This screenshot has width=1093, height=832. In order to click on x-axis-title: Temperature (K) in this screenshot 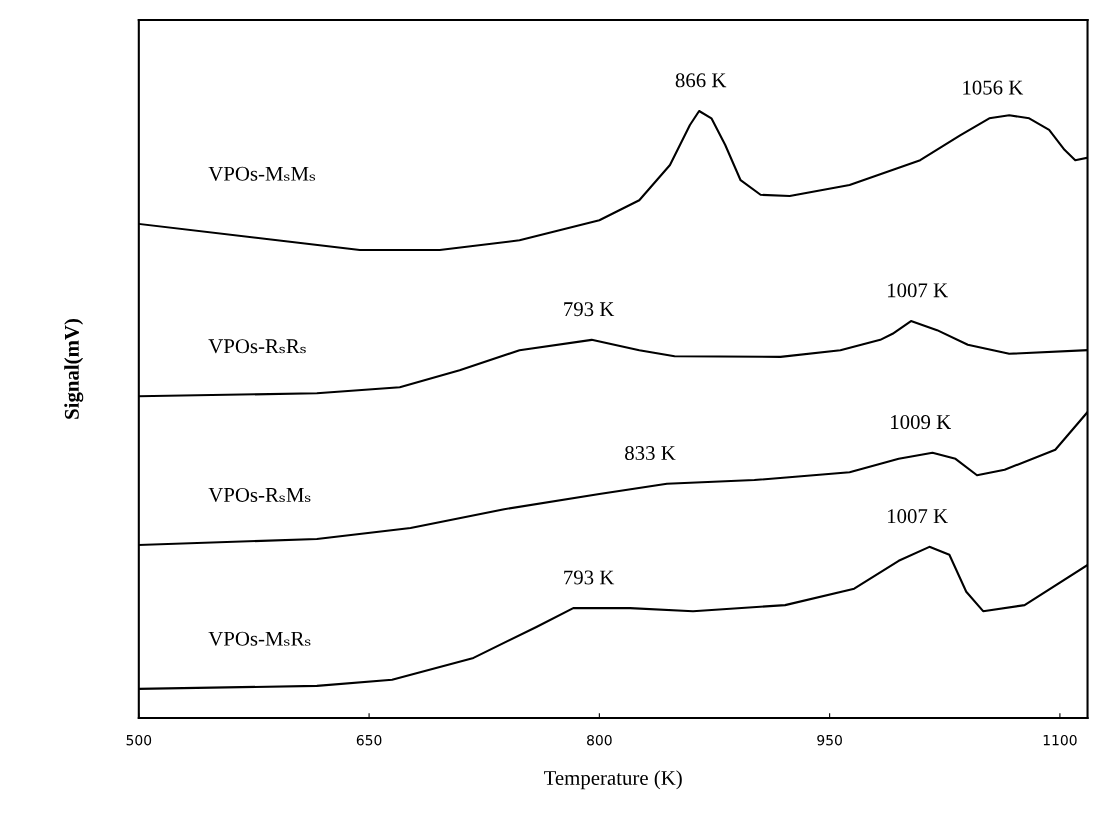, I will do `click(613, 780)`.